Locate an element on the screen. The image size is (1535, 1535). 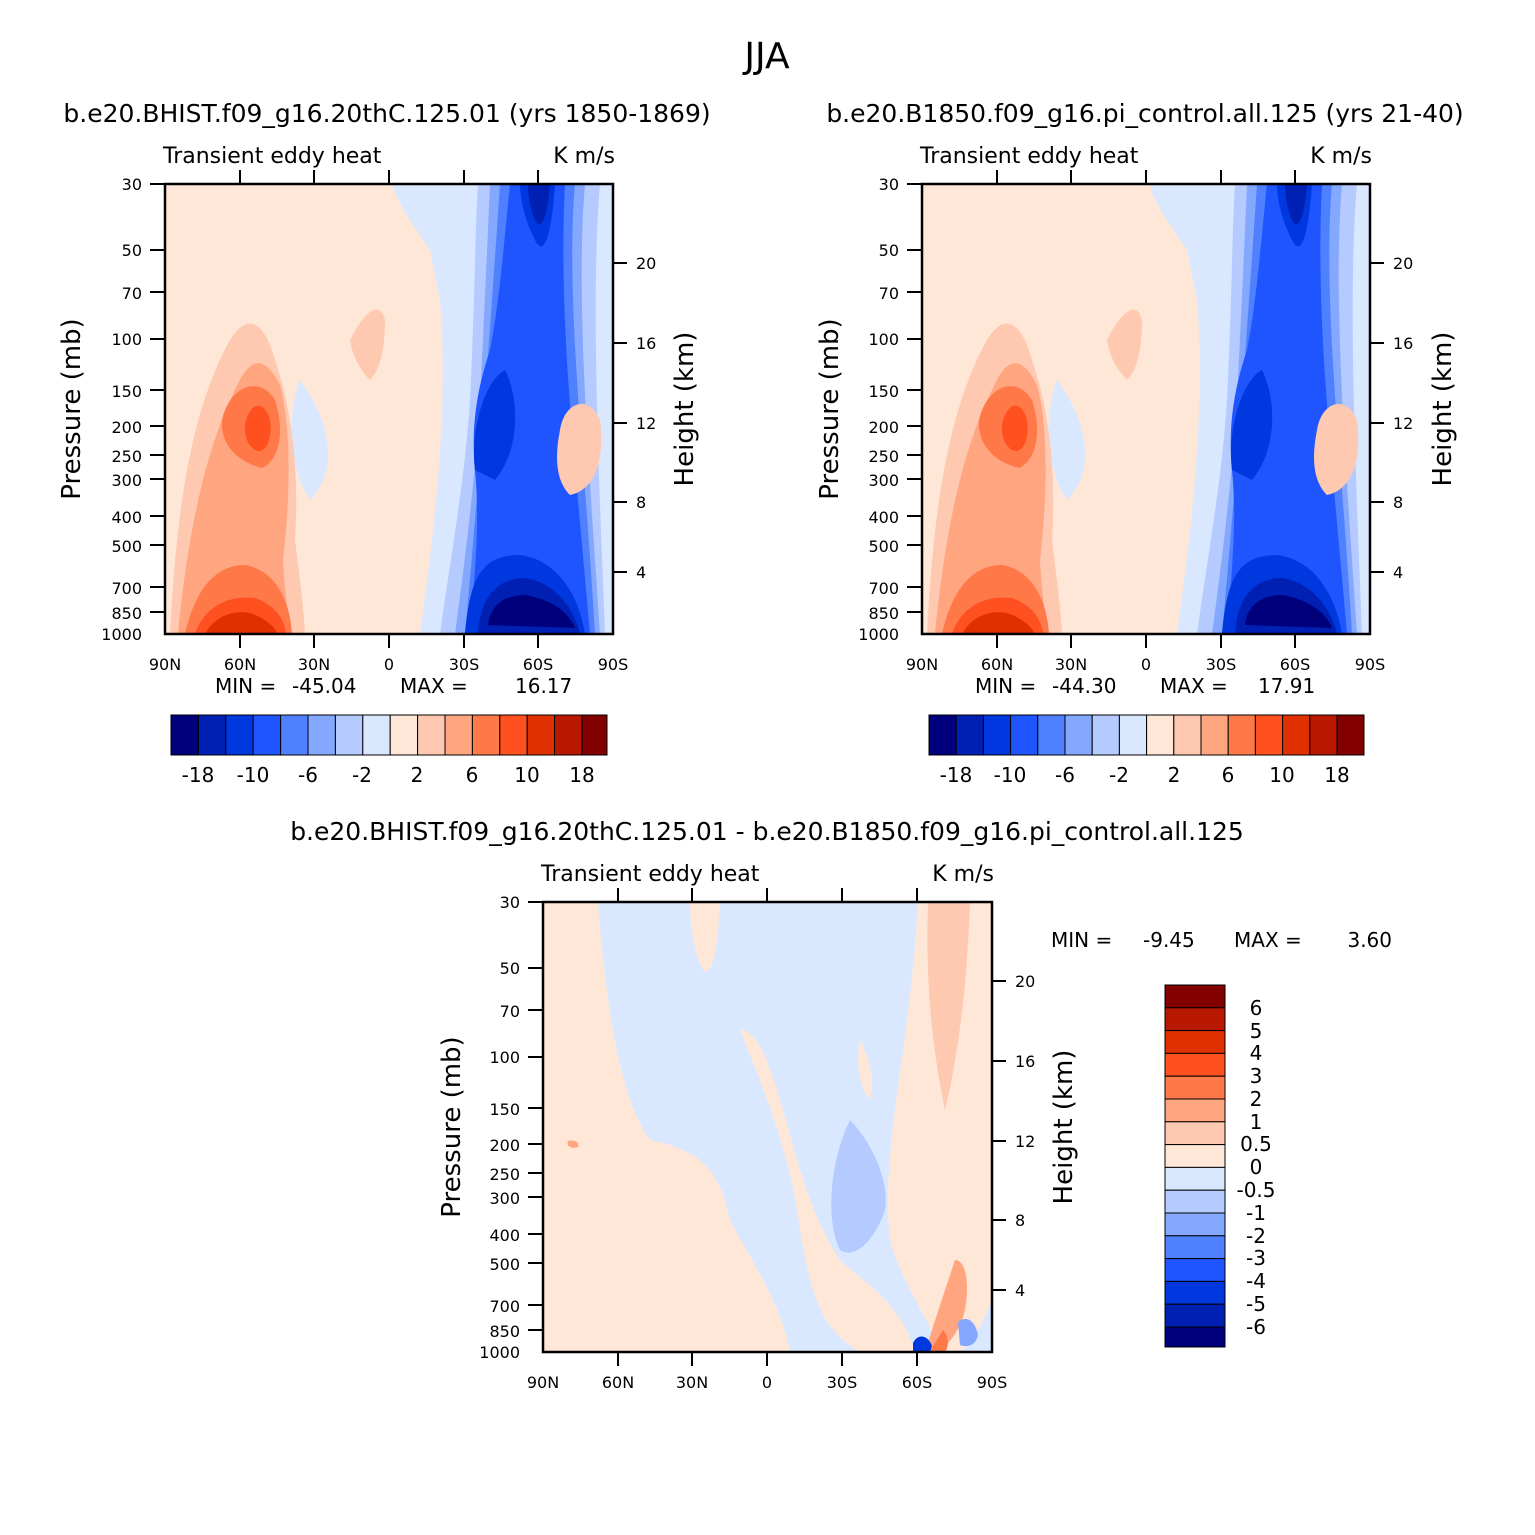
svg-text: -6 is located at coordinates (308, 775).